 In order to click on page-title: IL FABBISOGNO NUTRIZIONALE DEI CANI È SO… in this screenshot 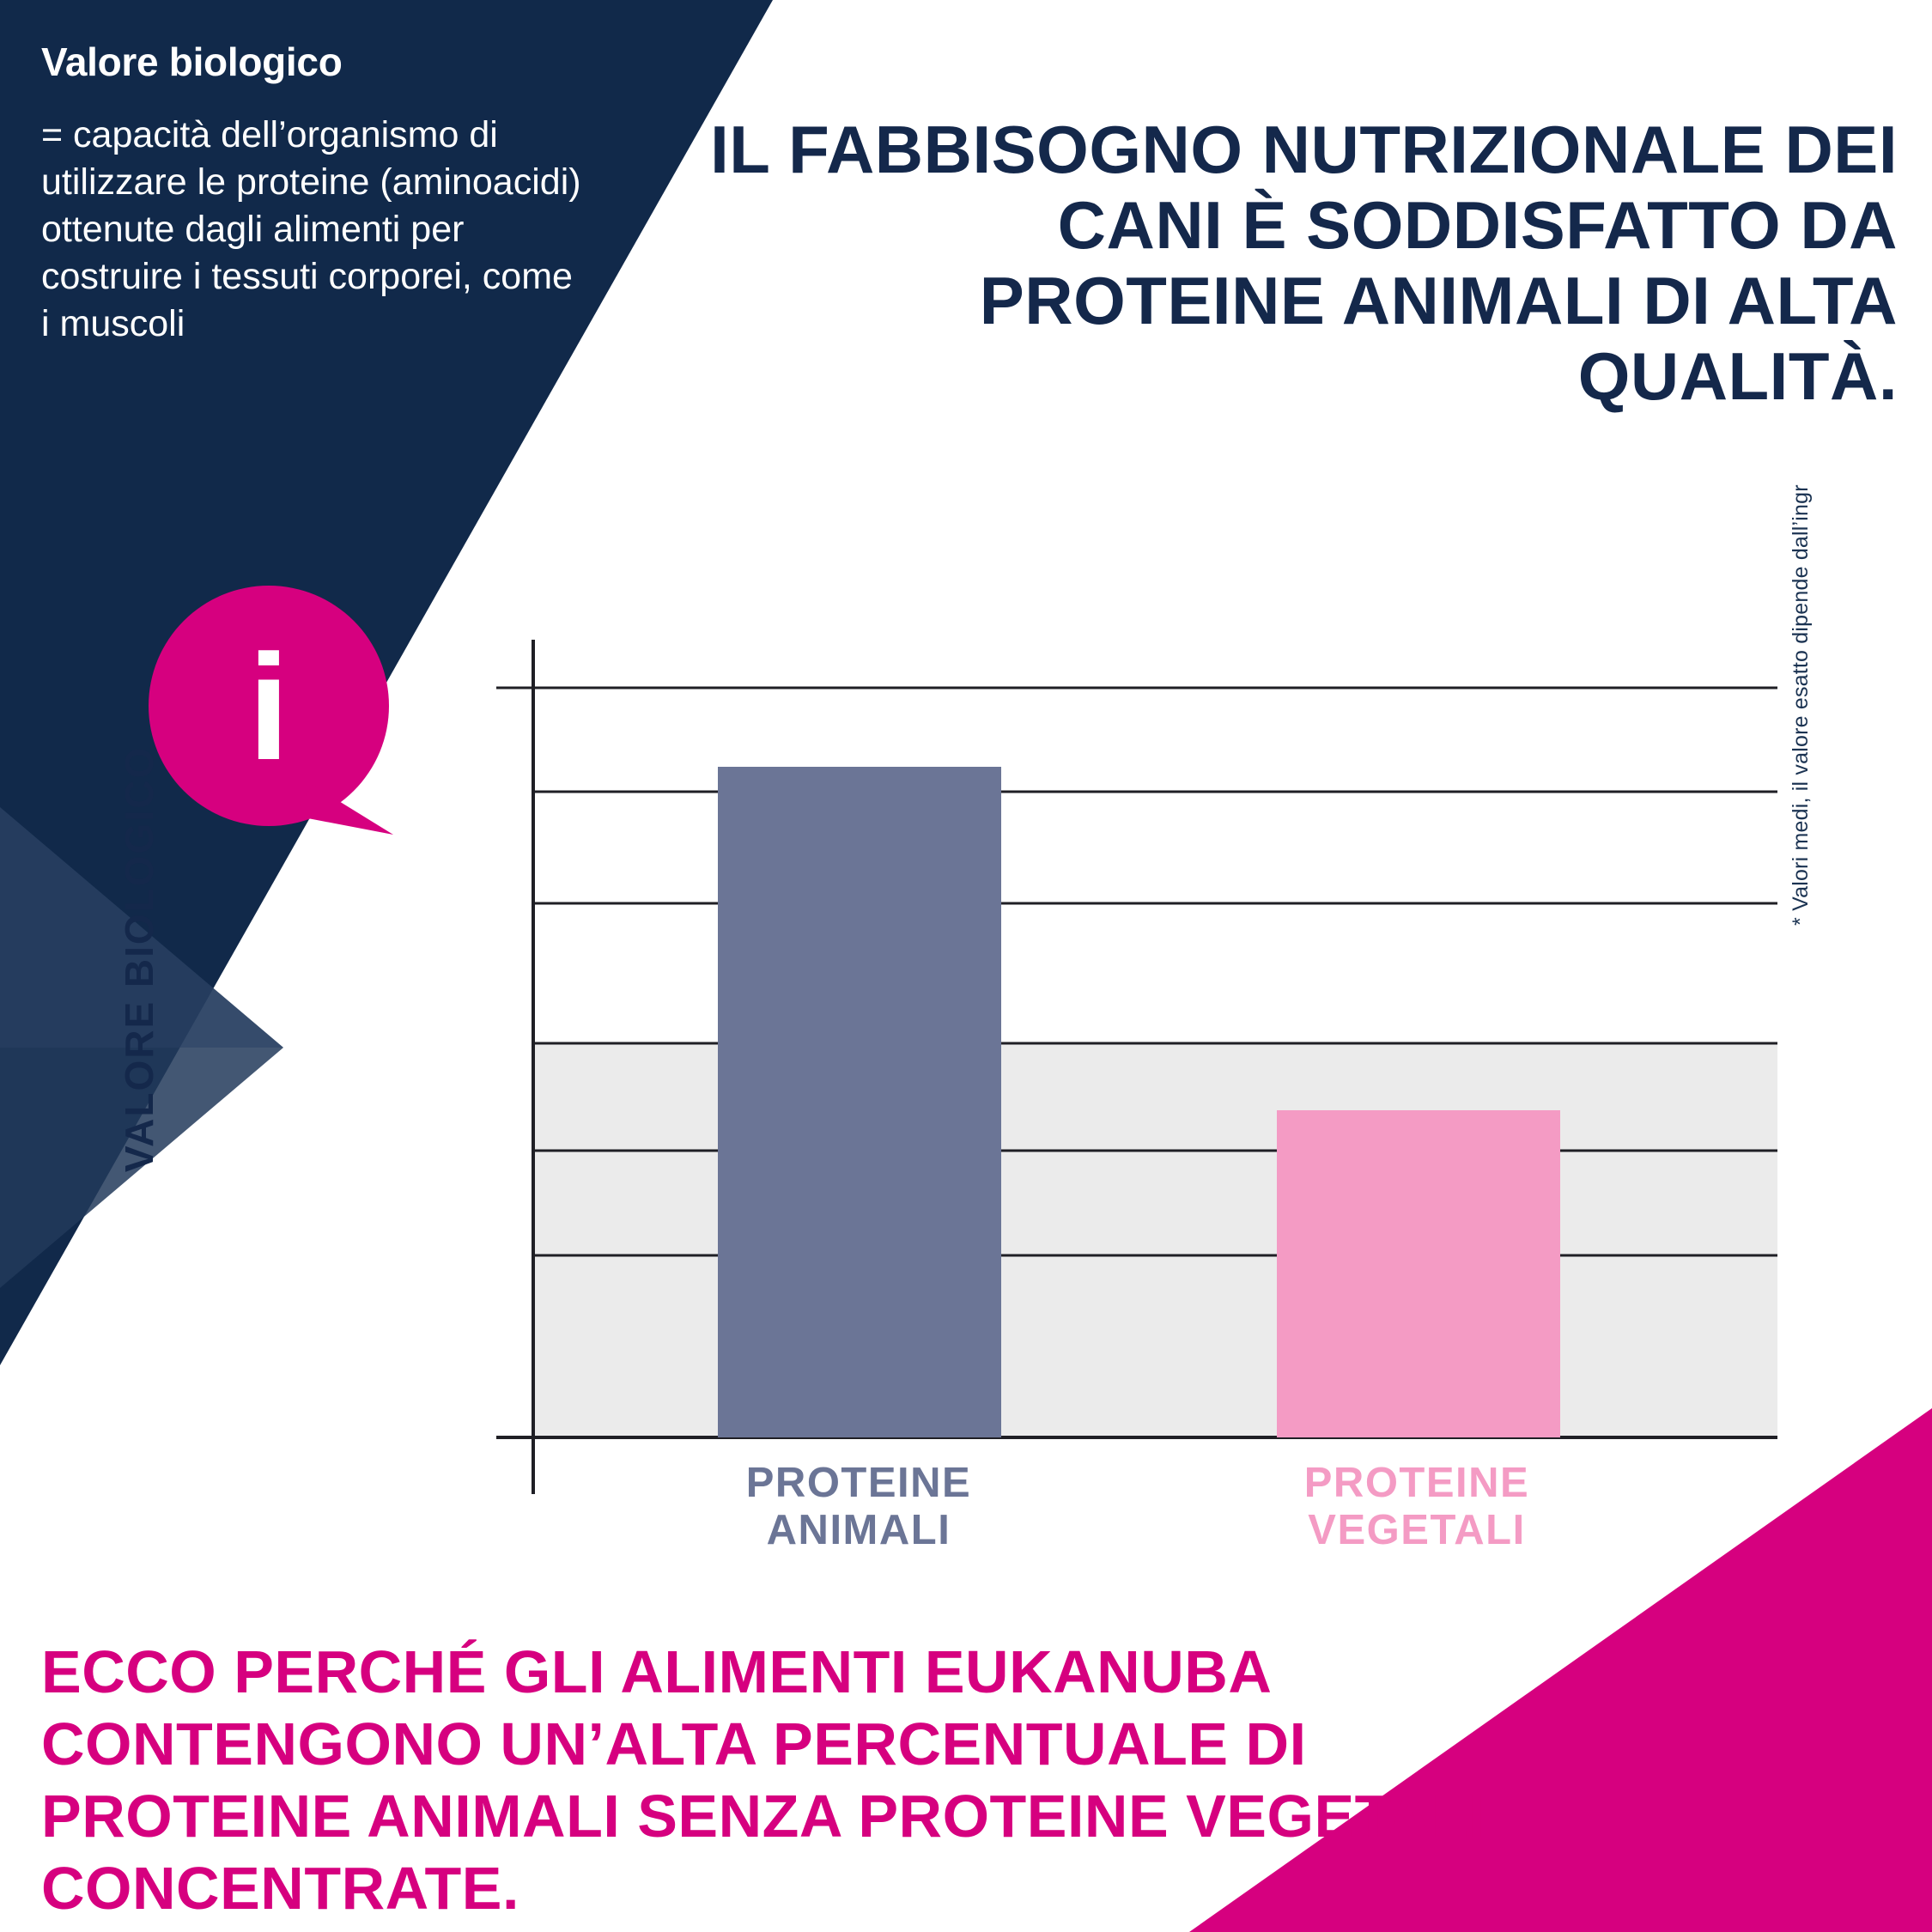, I will do `click(1304, 263)`.